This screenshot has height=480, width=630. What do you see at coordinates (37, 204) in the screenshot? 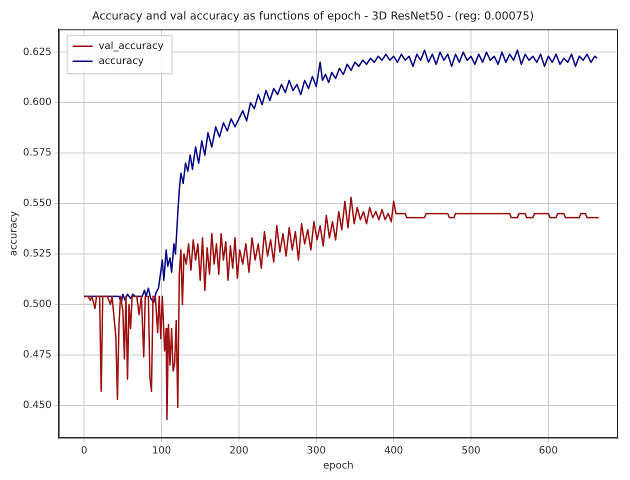
I see `y-tick-label: 0.550` at bounding box center [37, 204].